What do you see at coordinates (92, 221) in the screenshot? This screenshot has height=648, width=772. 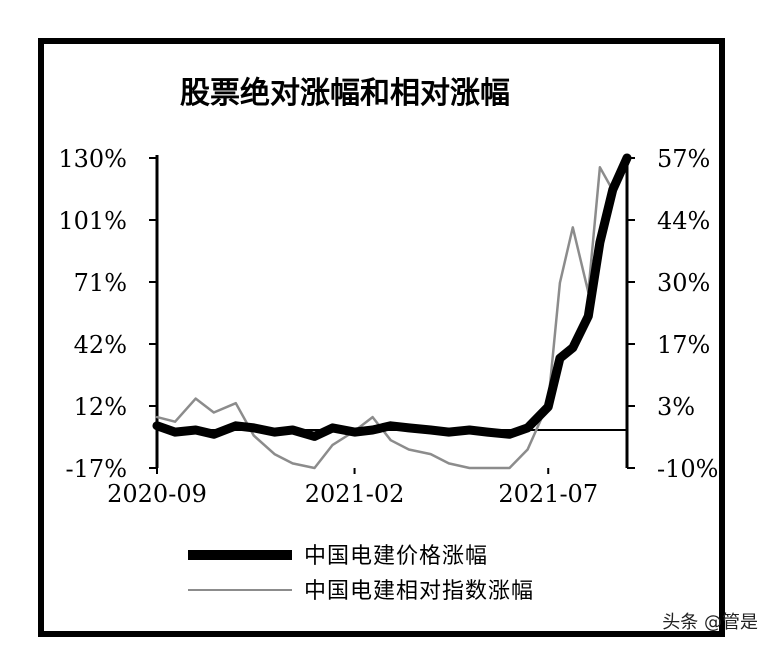 I see `left-tick-label: 101%` at bounding box center [92, 221].